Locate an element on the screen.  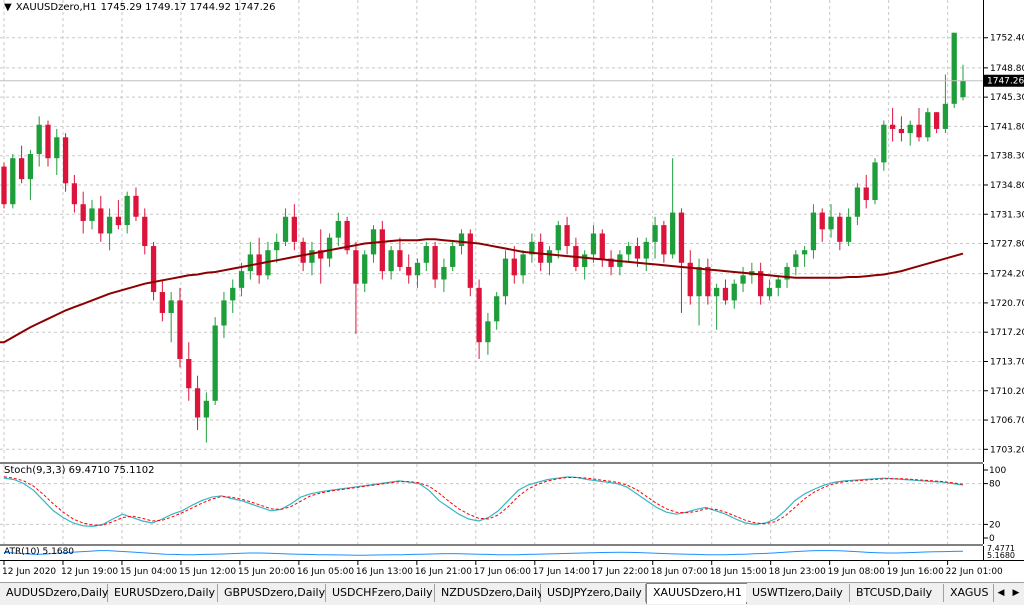
time-tick-label: 16 Jun 21:00 is located at coordinates (443, 572).